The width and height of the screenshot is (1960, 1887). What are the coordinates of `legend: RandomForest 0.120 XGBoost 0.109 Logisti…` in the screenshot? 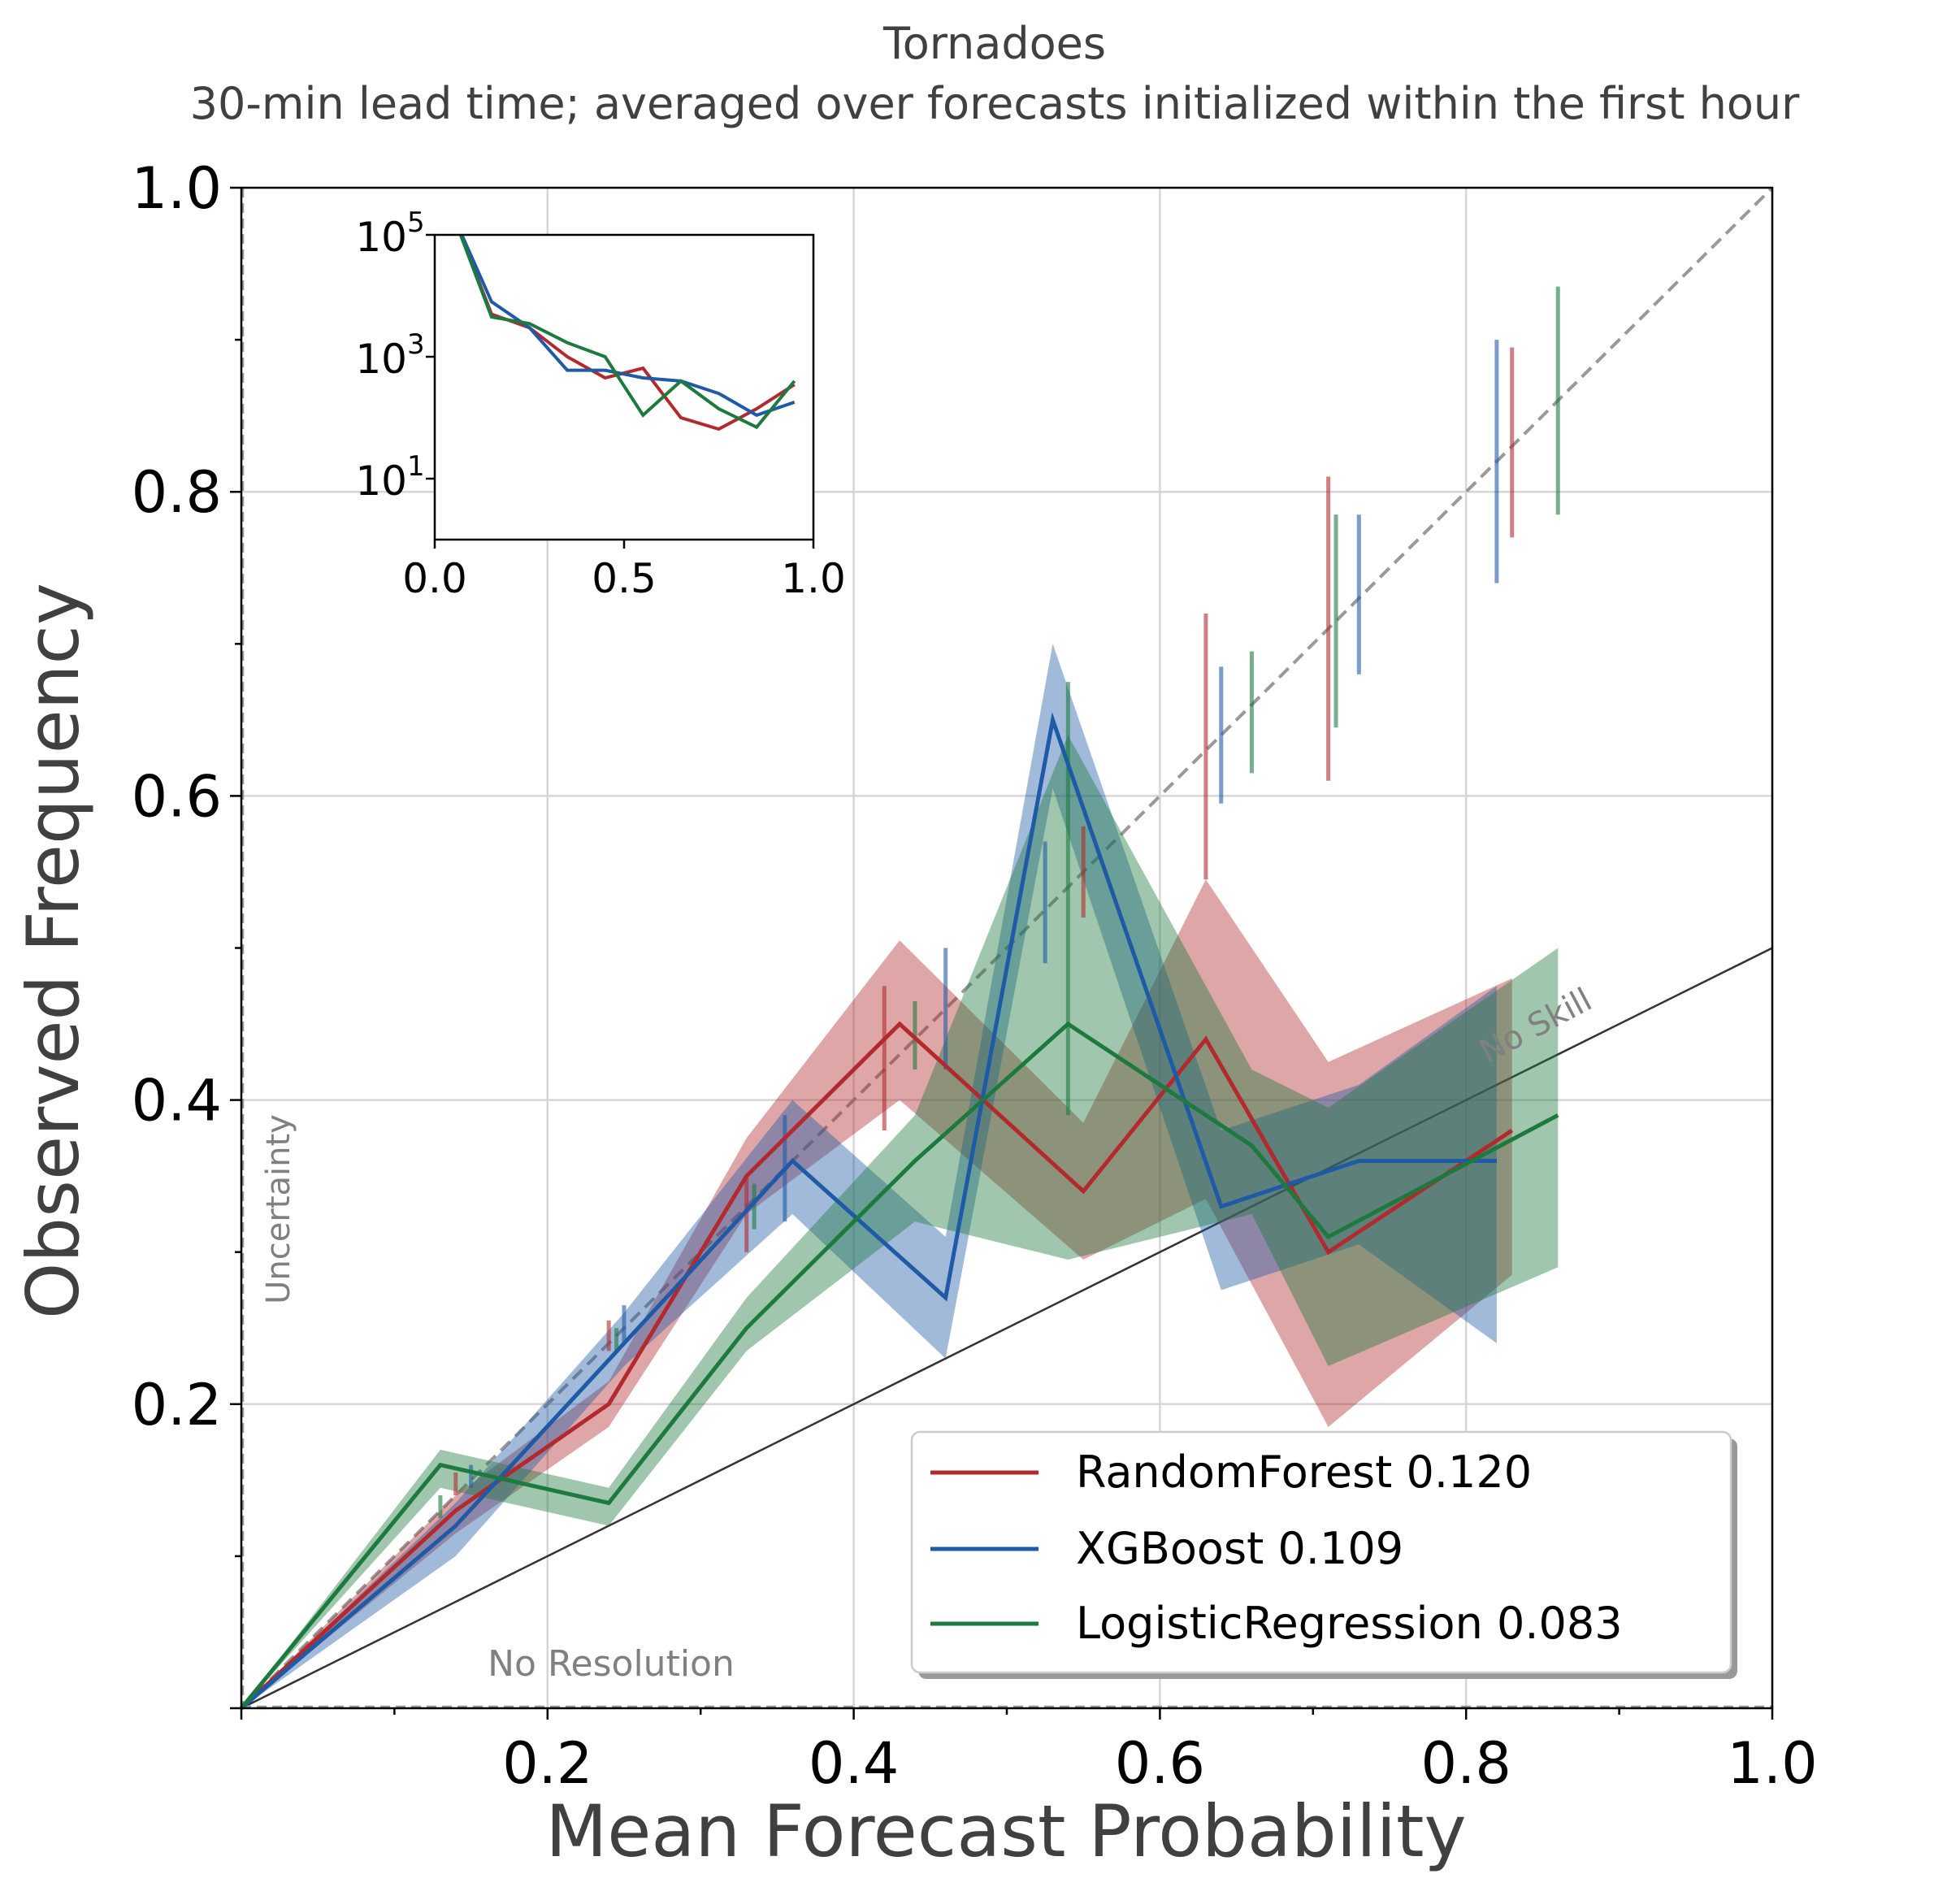 It's located at (1324, 1554).